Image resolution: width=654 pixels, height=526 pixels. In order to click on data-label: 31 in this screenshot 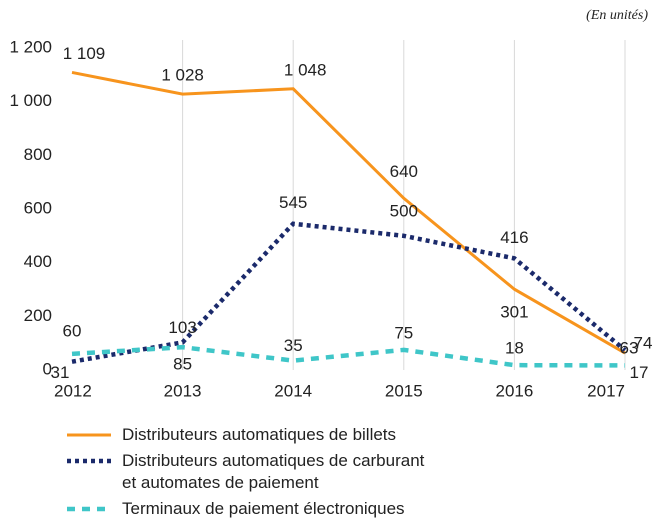, I will do `click(60, 372)`.